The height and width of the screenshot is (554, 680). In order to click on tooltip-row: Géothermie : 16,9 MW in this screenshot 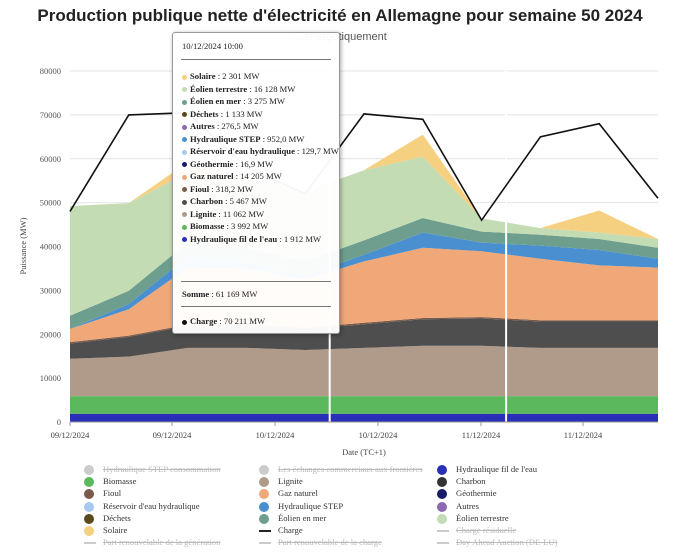, I will do `click(227, 164)`.